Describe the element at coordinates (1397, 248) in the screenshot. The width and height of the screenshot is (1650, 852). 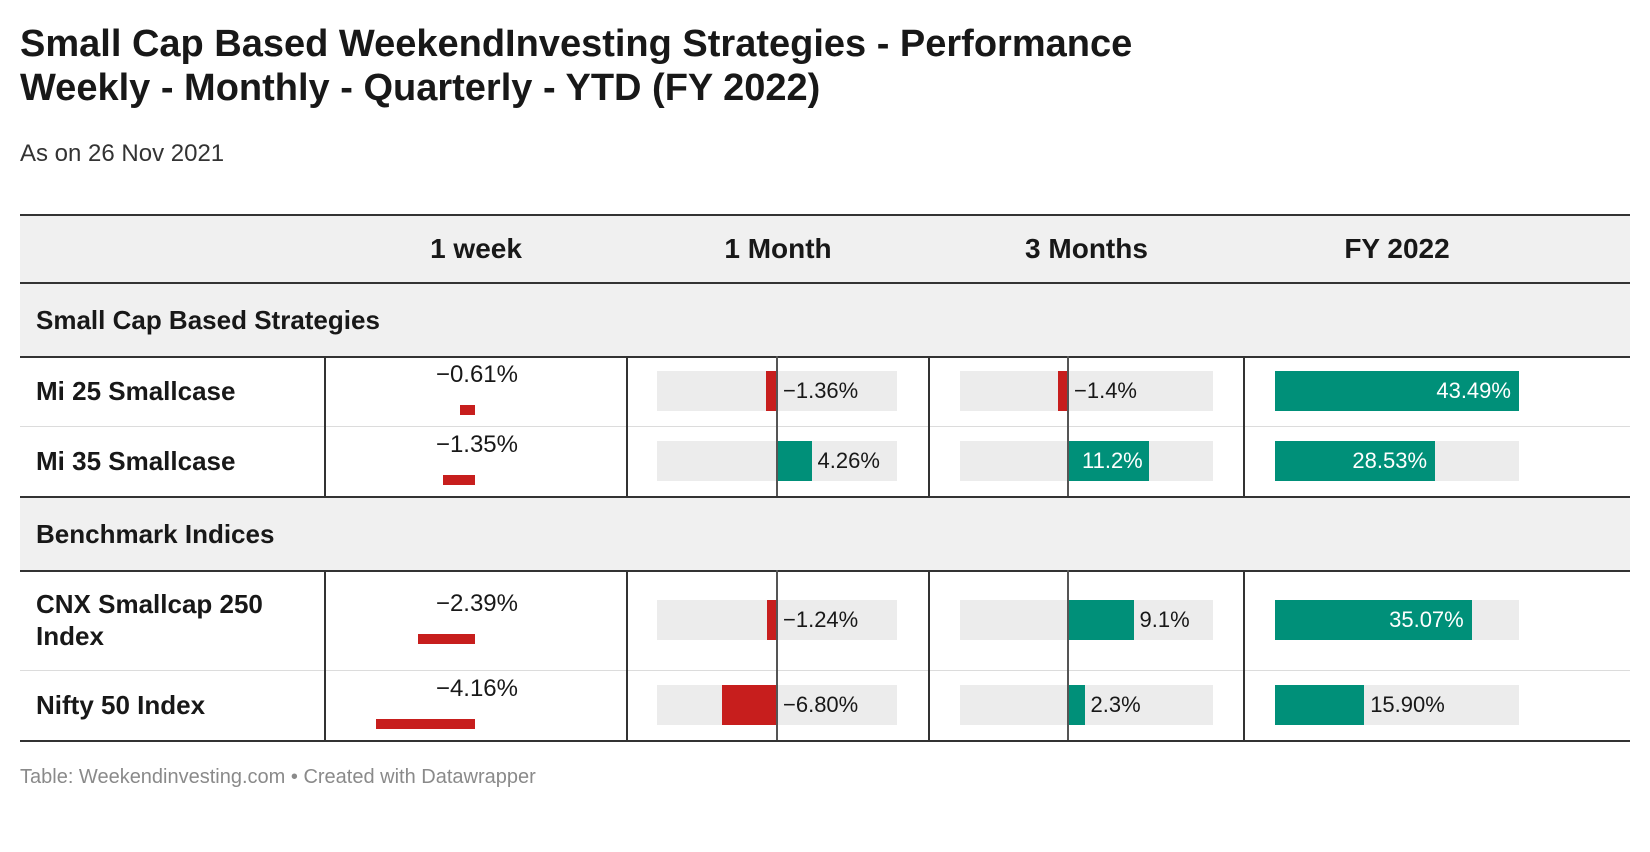
I see `column-header-fy-2022: FY 2022` at that location.